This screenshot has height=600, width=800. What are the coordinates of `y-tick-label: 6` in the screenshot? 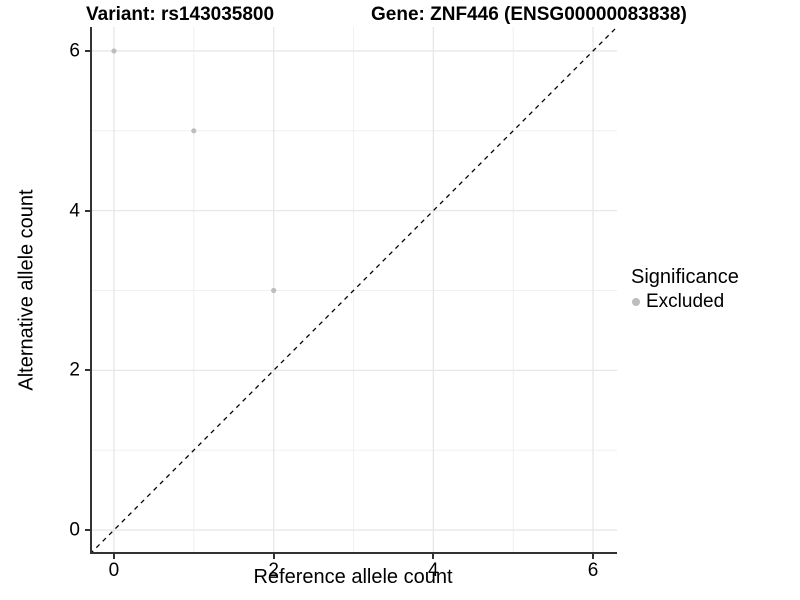 It's located at (74, 51).